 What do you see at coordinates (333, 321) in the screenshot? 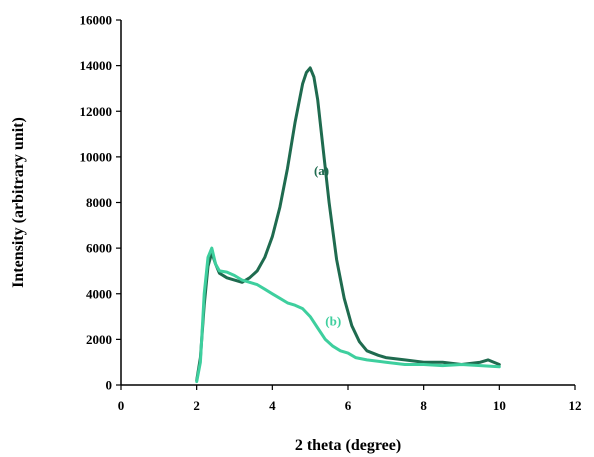
I see `series-label-b: (b)` at bounding box center [333, 321].